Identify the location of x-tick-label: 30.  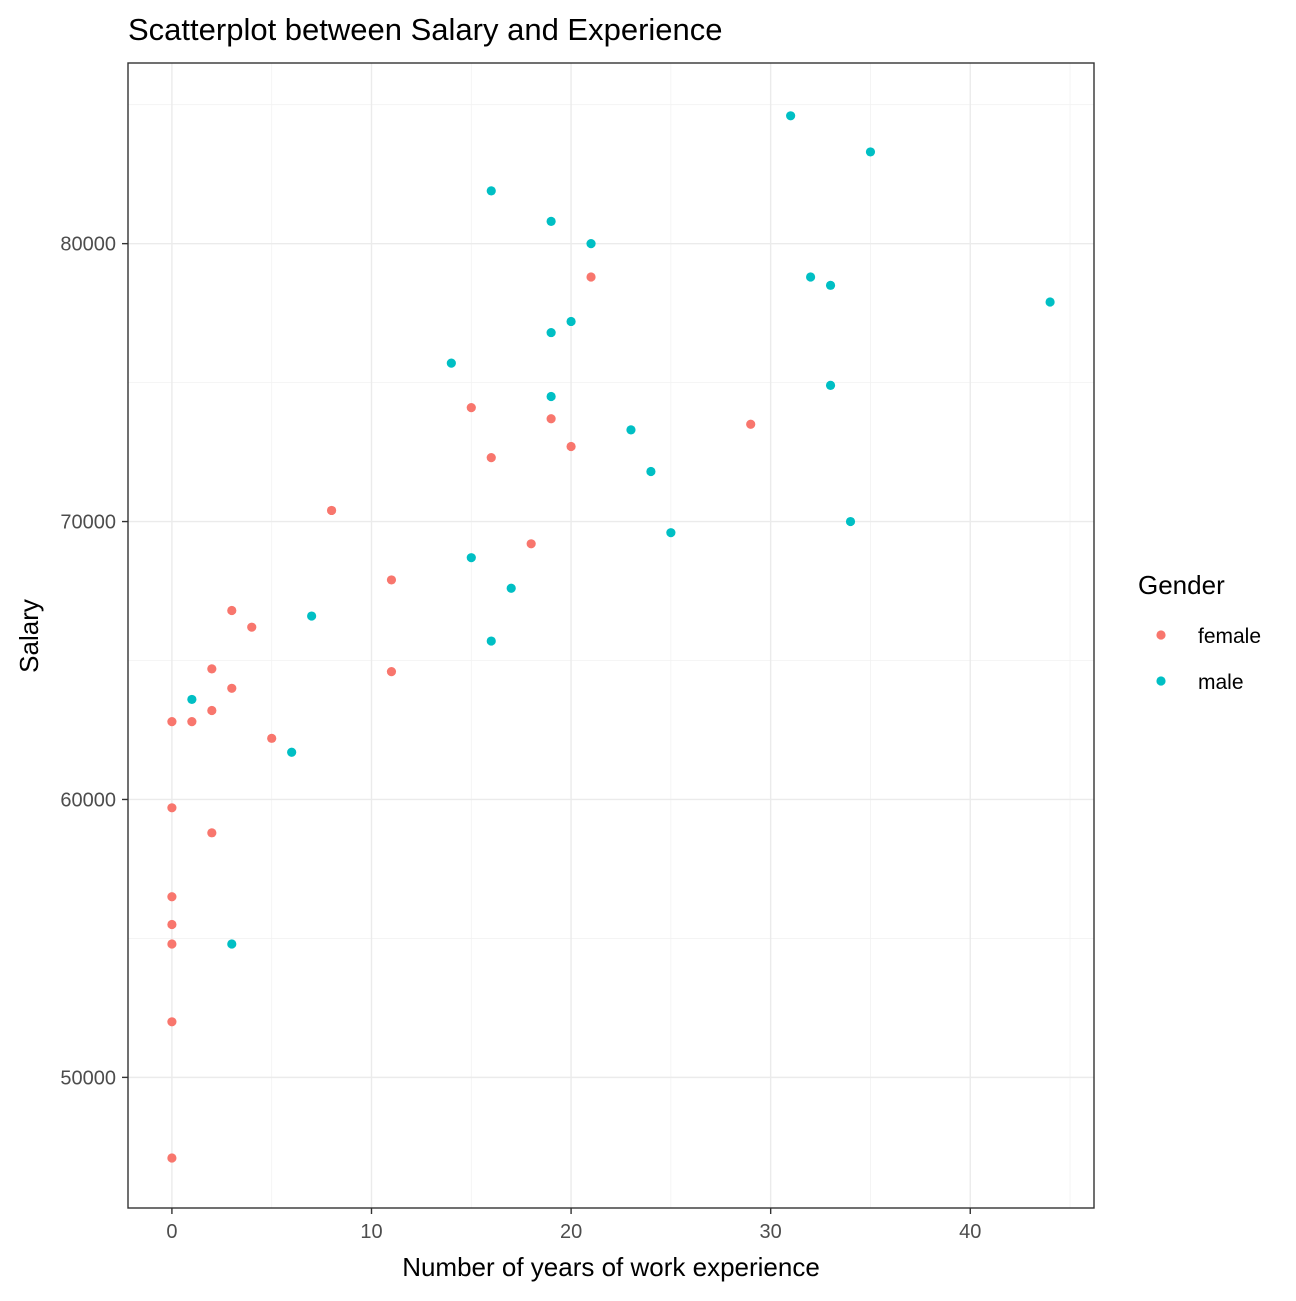
(771, 1232).